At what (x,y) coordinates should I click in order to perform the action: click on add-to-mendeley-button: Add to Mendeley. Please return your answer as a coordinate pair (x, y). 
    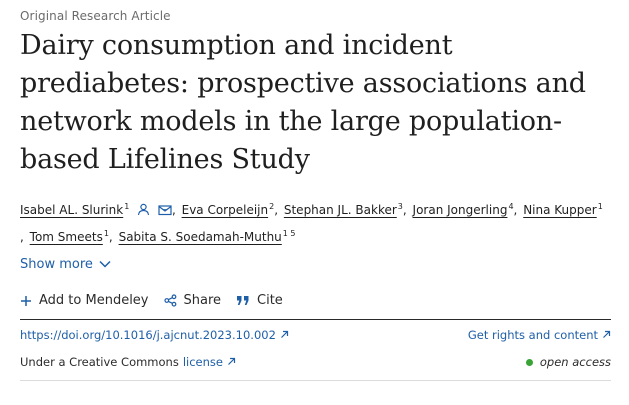
    Looking at the image, I should click on (84, 300).